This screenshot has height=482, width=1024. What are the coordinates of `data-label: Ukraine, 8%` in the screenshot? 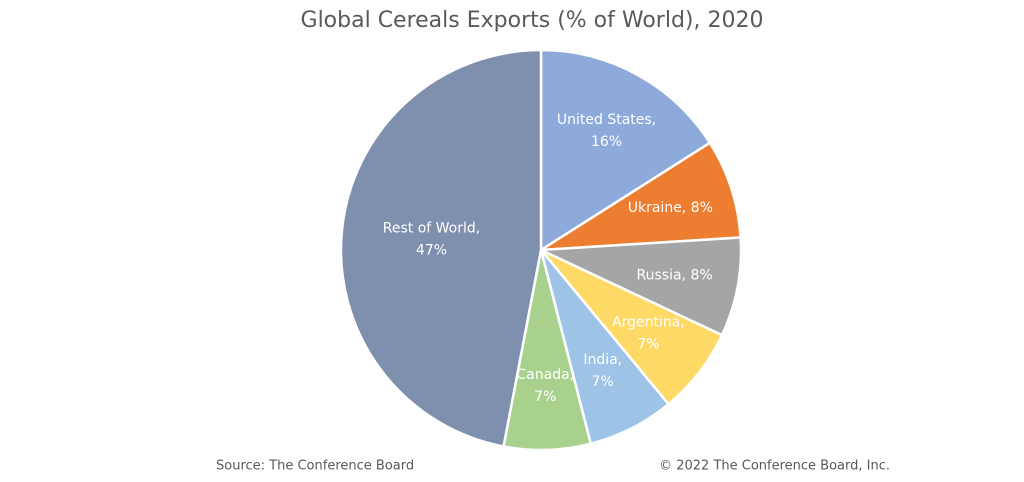 It's located at (670, 208).